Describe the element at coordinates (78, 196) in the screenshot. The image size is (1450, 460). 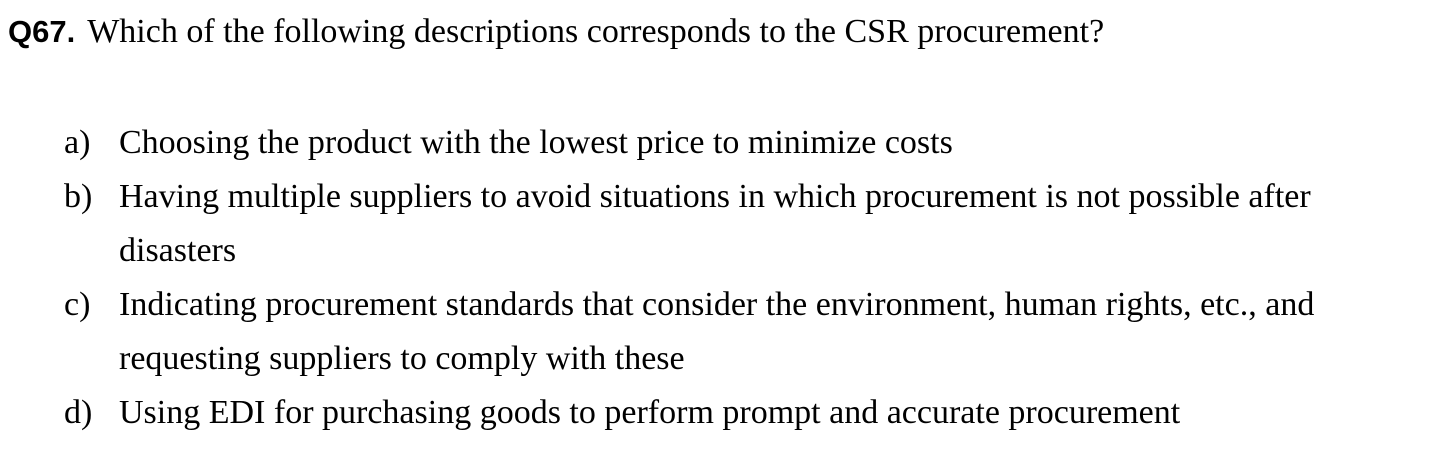
I see `option-letter: b)` at that location.